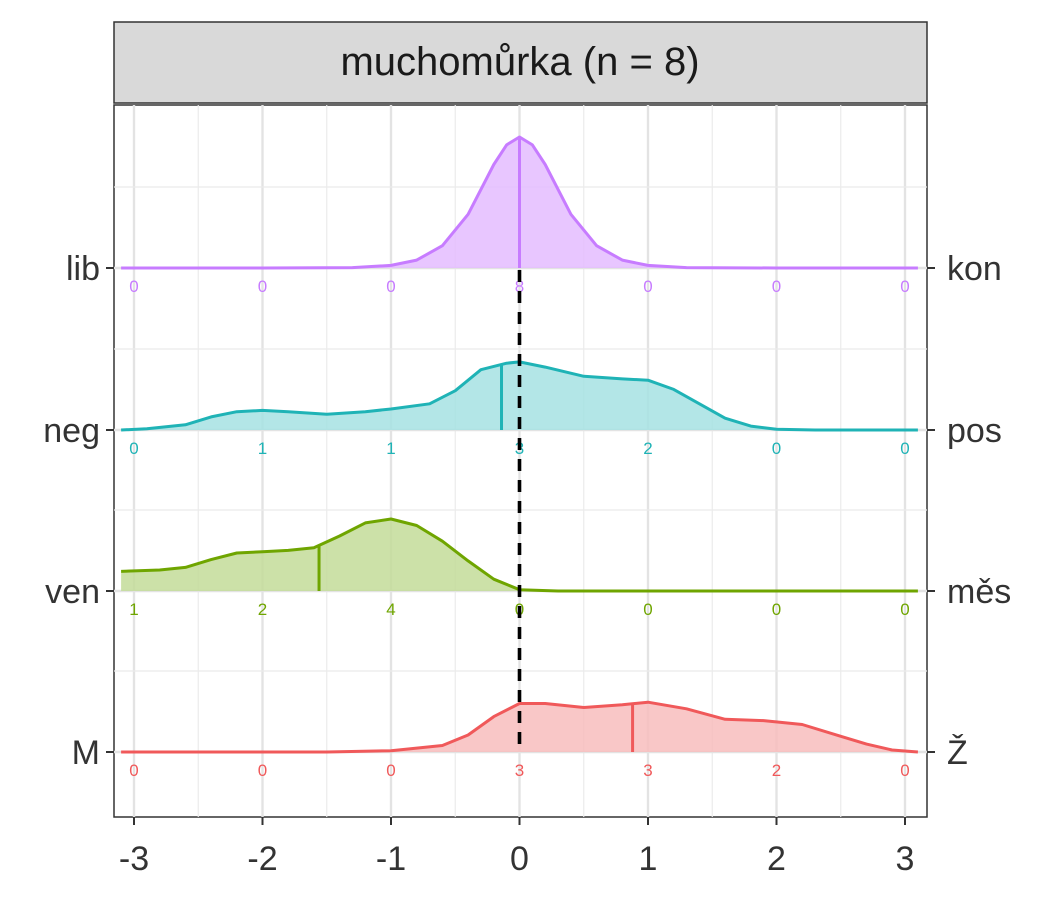 This screenshot has width=1050, height=900. I want to click on facet-title: muchomůrka (n = 8), so click(519, 62).